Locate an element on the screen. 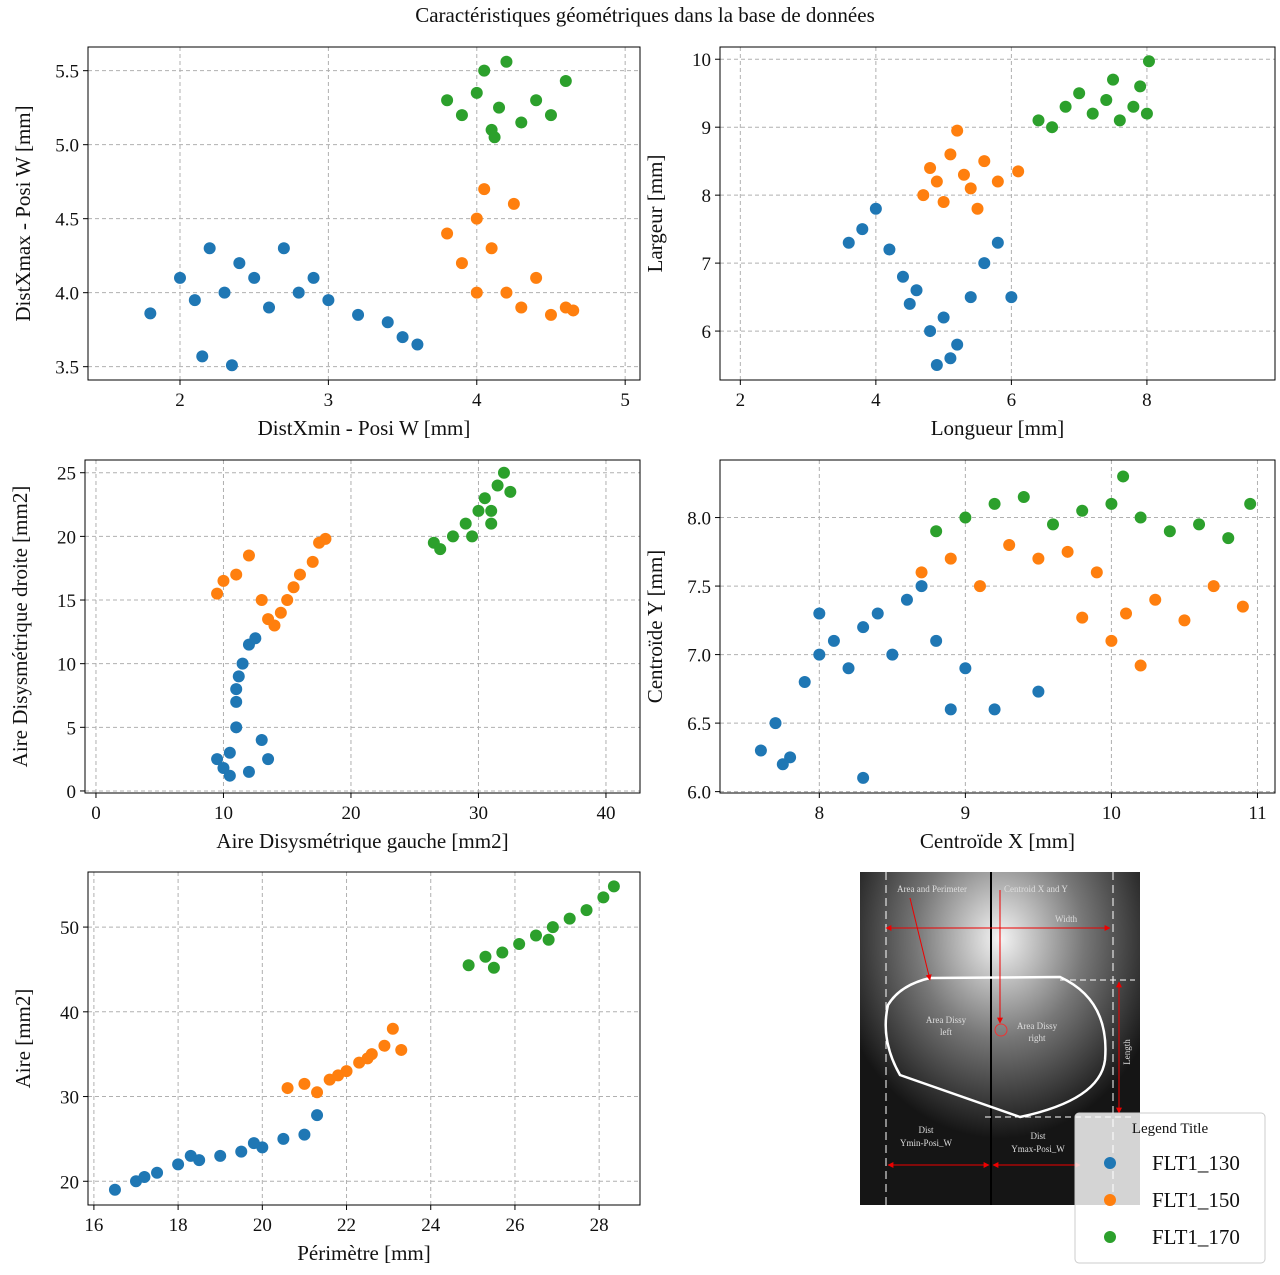 The width and height of the screenshot is (1280, 1275). legend: Legend Title FLT1_130 FLT1_150 FLT1_170 is located at coordinates (1170, 1188).